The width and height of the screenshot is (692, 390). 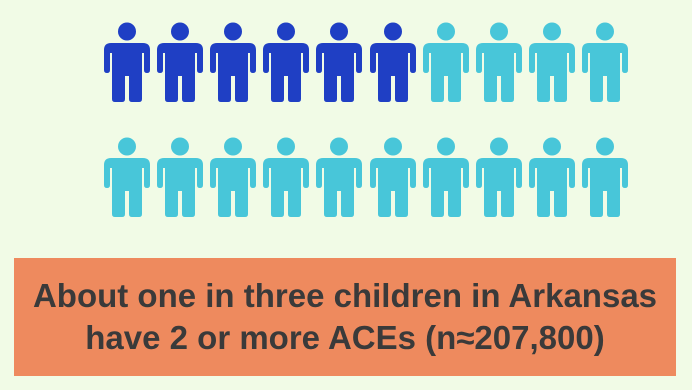 I want to click on banner-line-2: have 2 or more ACEs (n≈207,800), so click(x=345, y=337).